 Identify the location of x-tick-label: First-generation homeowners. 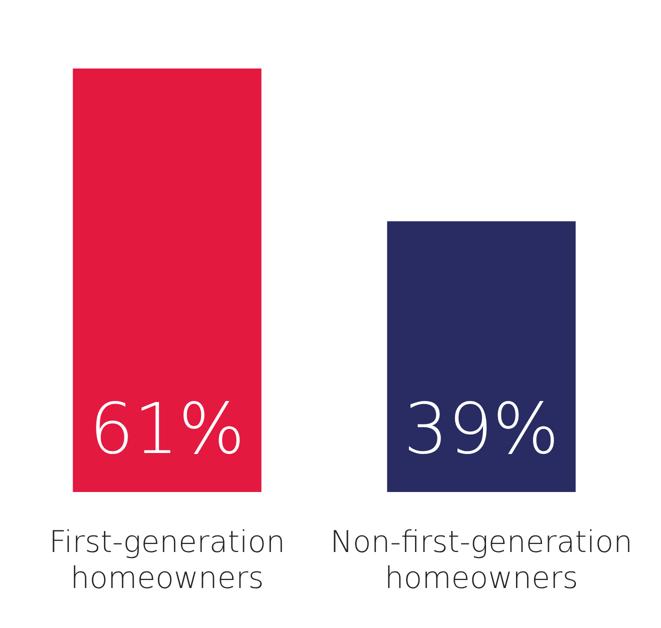
(167, 560).